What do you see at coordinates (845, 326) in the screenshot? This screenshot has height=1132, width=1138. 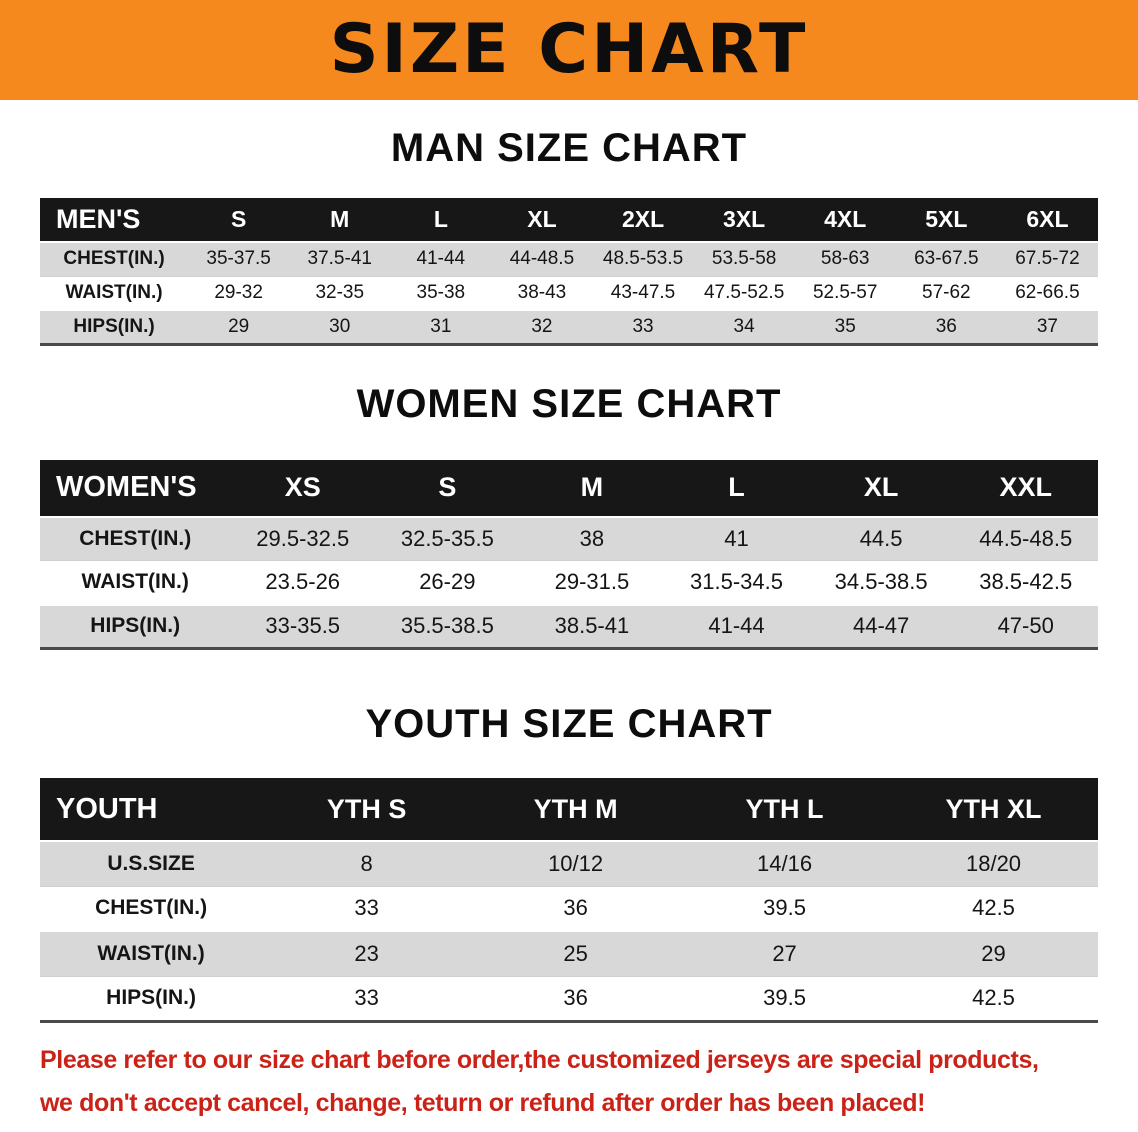 I see `value-cell: 35` at bounding box center [845, 326].